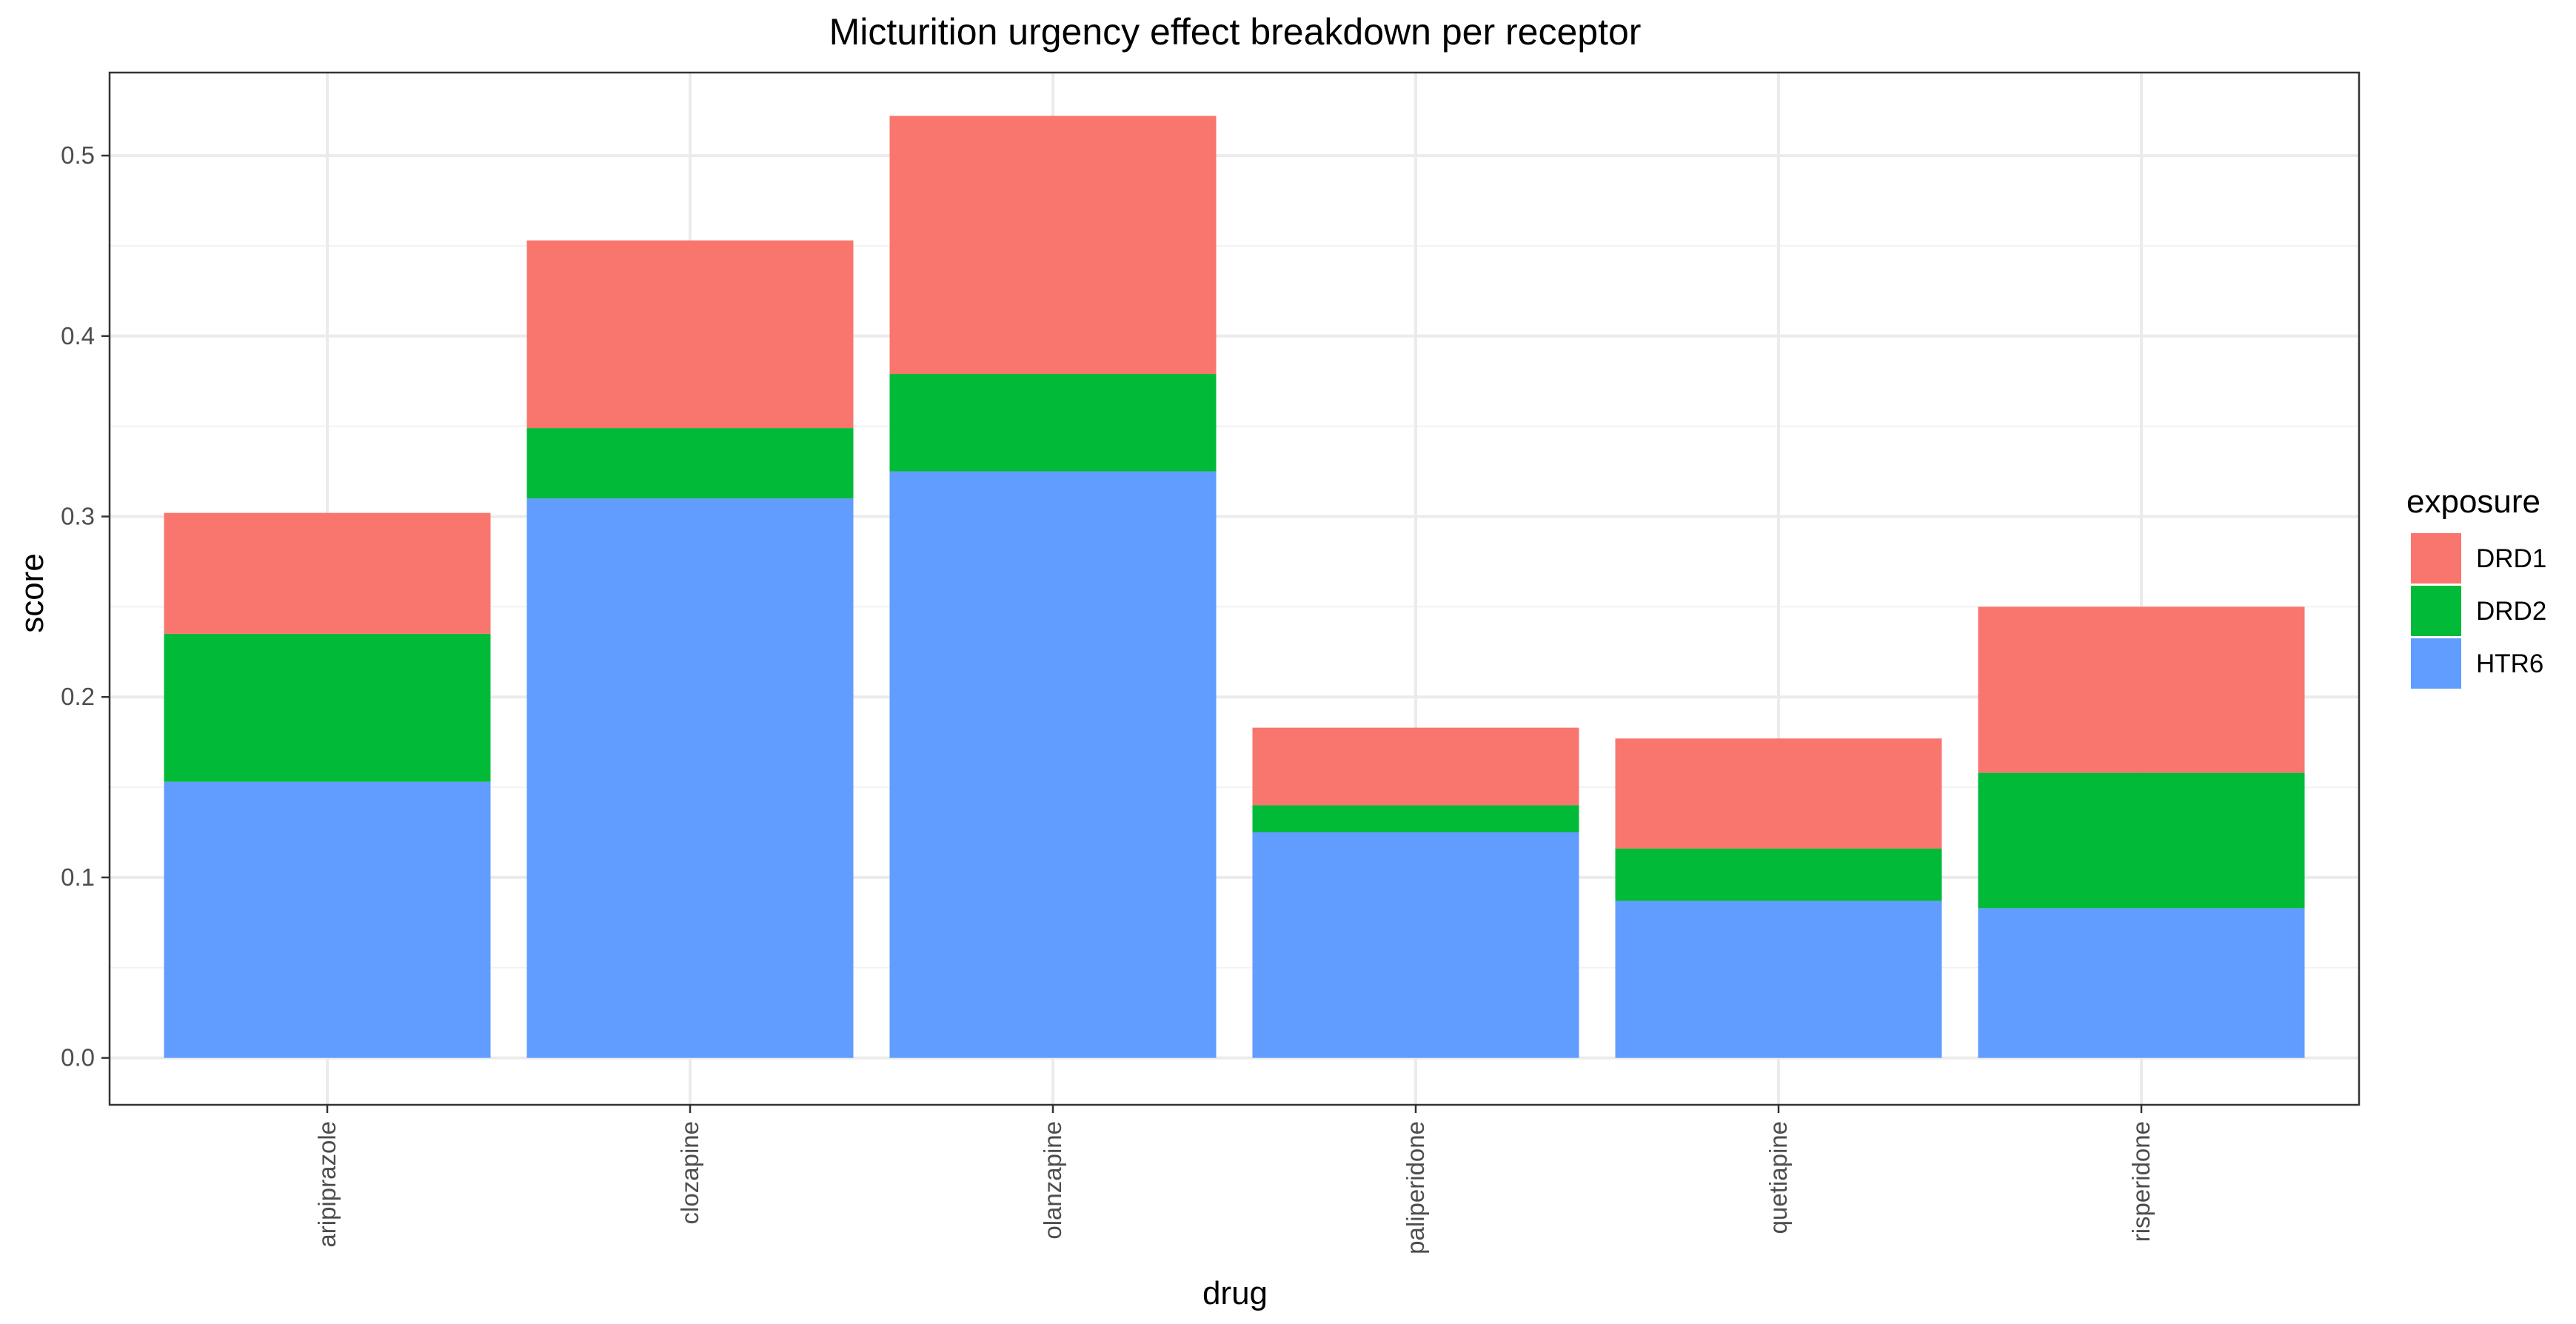 Image resolution: width=2576 pixels, height=1324 pixels. I want to click on bar-risperidone-drd1, so click(2141, 689).